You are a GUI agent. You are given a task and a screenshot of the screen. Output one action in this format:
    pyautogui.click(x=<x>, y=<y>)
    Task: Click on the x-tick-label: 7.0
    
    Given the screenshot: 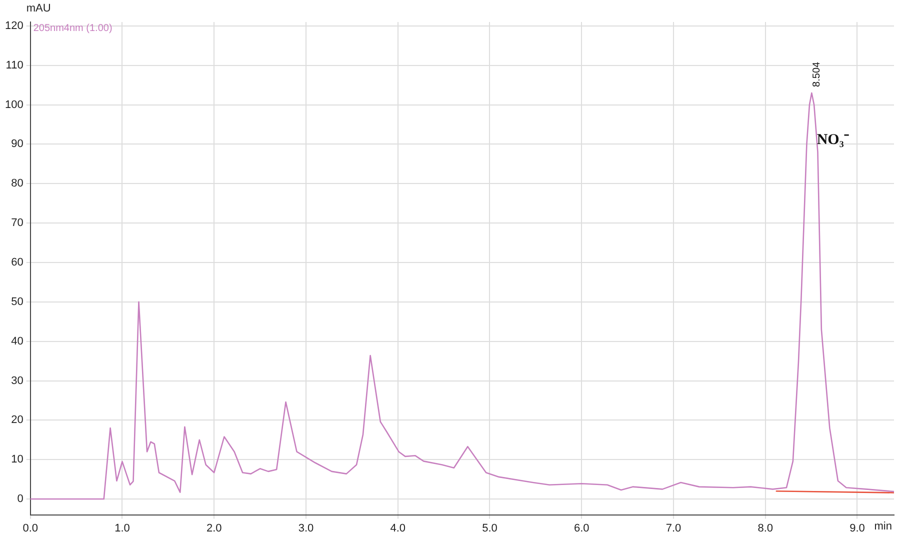 What is the action you would take?
    pyautogui.click(x=674, y=528)
    